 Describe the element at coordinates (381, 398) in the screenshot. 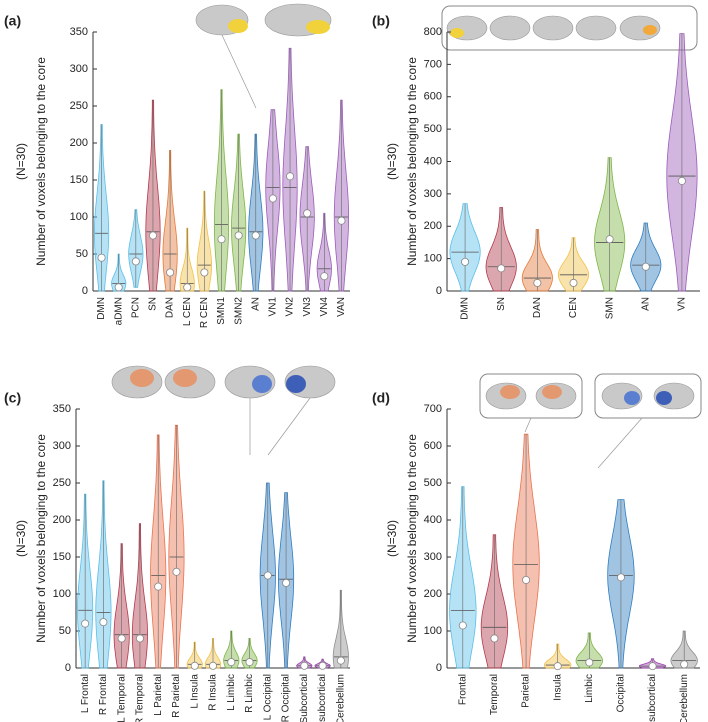

I see `panel-label: (d)` at that location.